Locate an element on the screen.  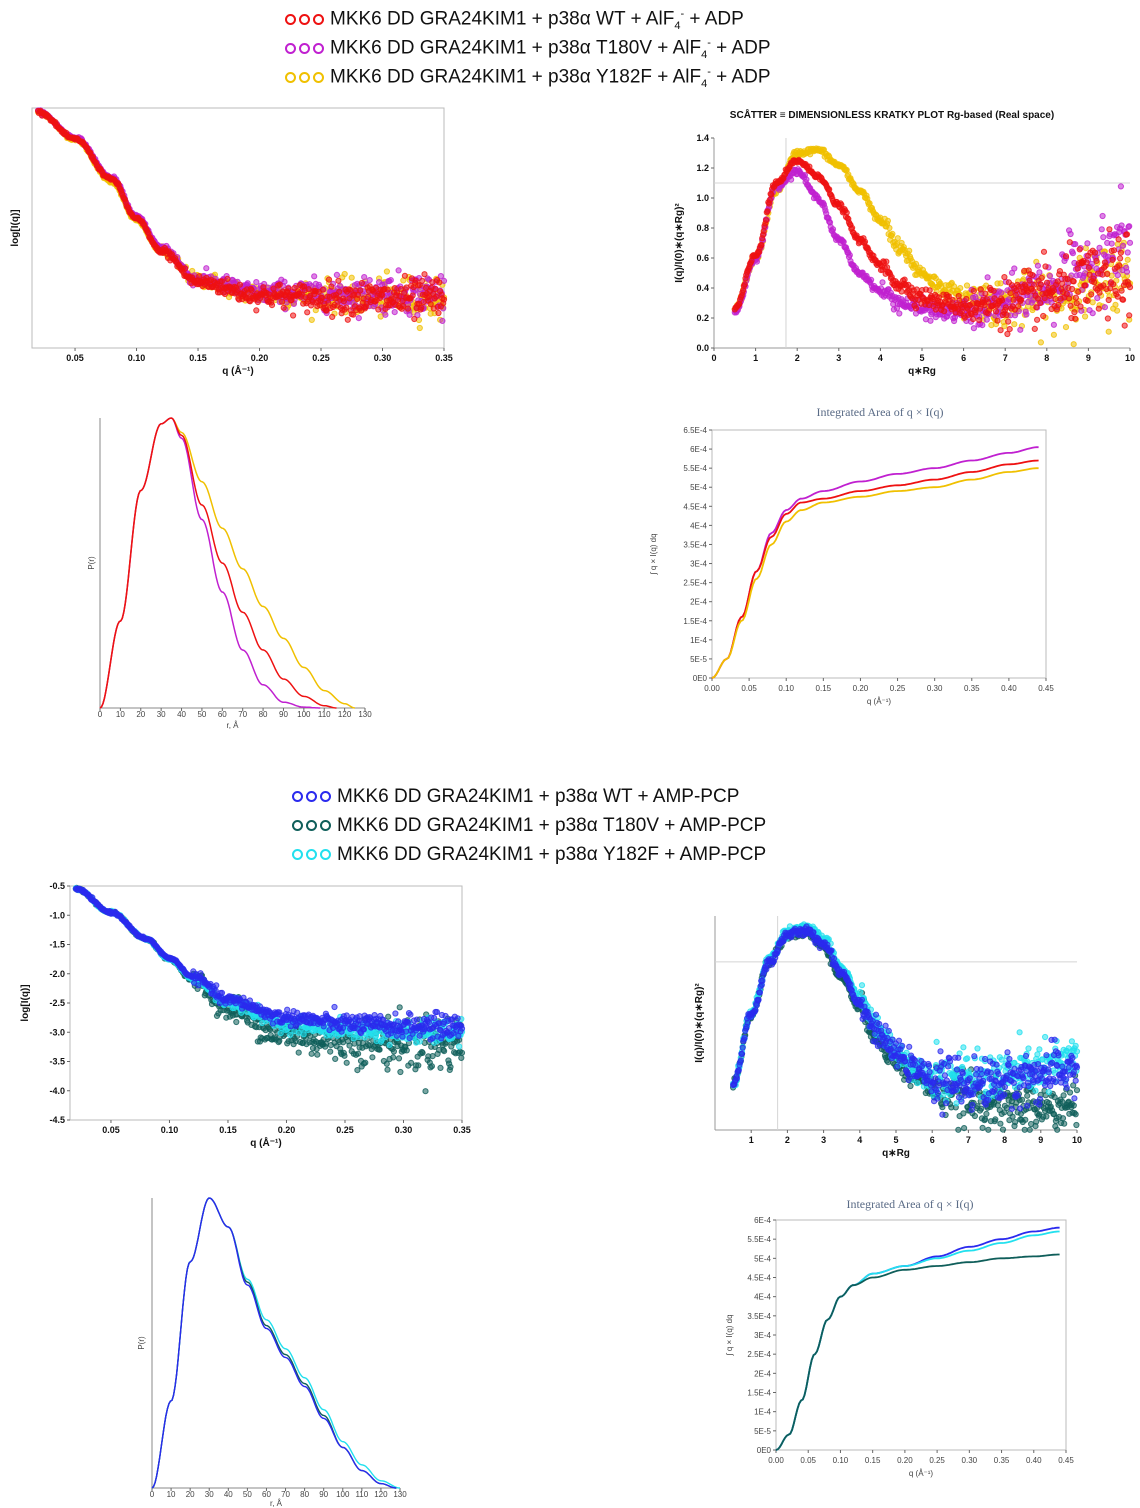
x-tick-label: 0.15 is located at coordinates (198, 358).